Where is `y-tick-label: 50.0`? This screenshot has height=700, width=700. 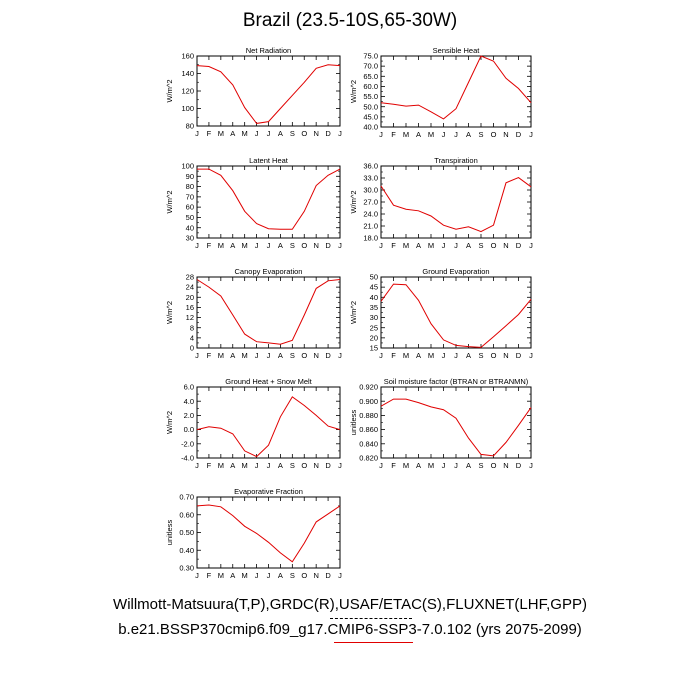 y-tick-label: 50.0 is located at coordinates (370, 106).